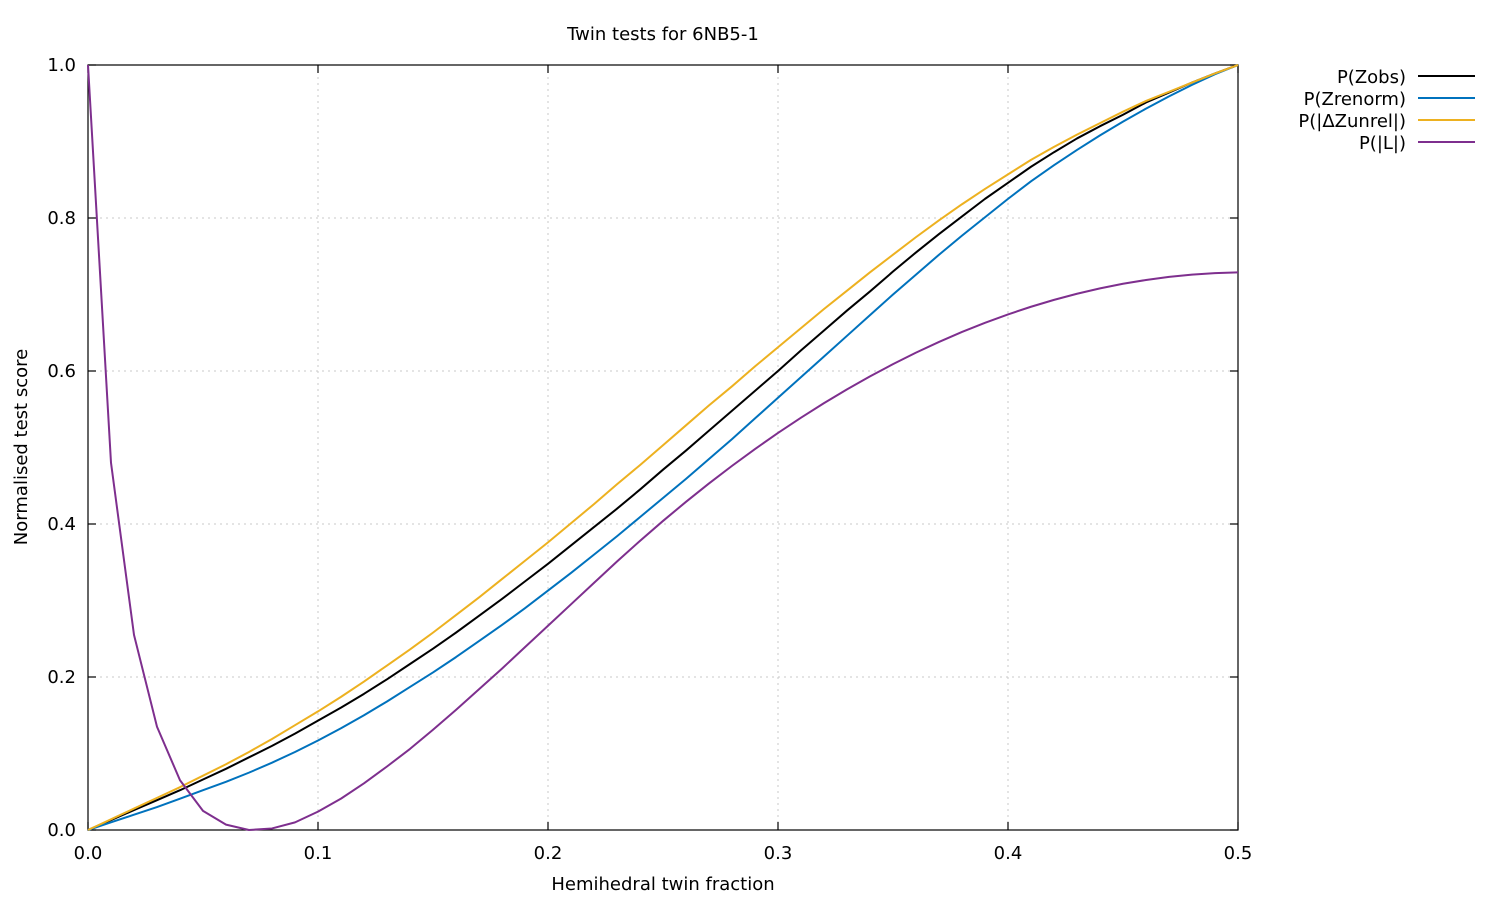  Describe the element at coordinates (548, 853) in the screenshot. I see `x-tick-label: 0.2` at that location.